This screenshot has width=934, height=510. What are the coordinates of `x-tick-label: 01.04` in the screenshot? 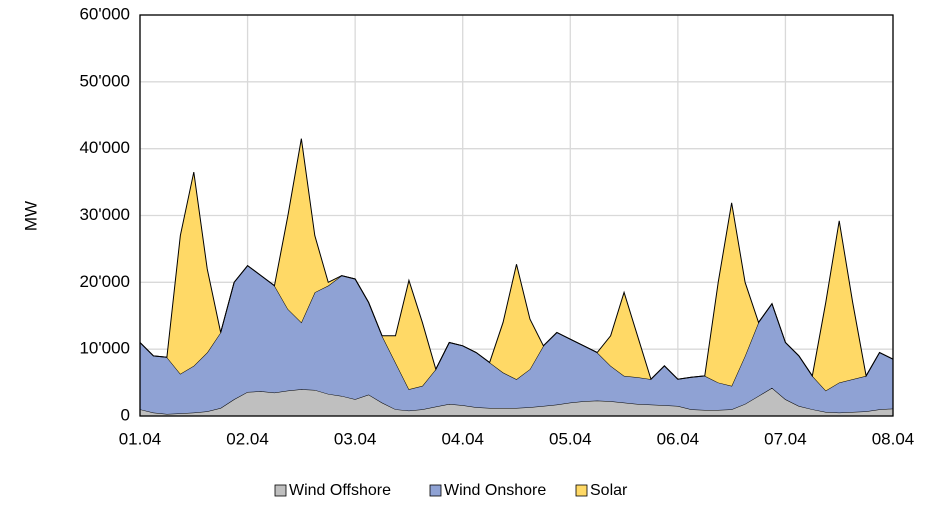 It's located at (140, 438).